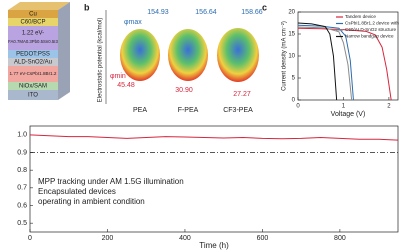 The height and width of the screenshot is (250, 400). What do you see at coordinates (184, 90) in the screenshot?
I see `min-value: 30.90` at bounding box center [184, 90].